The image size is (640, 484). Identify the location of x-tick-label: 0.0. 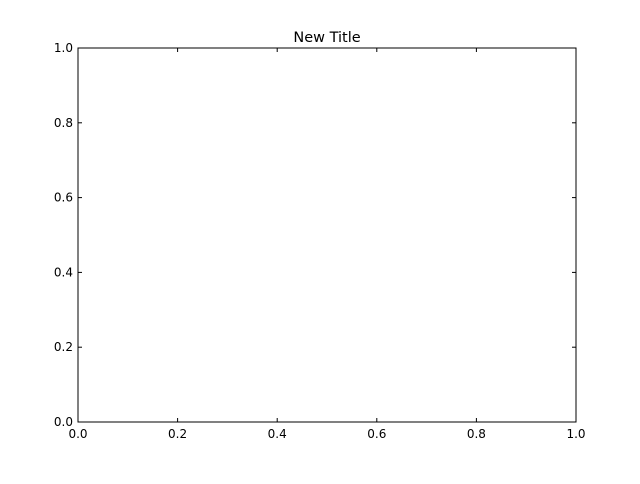
(77, 434).